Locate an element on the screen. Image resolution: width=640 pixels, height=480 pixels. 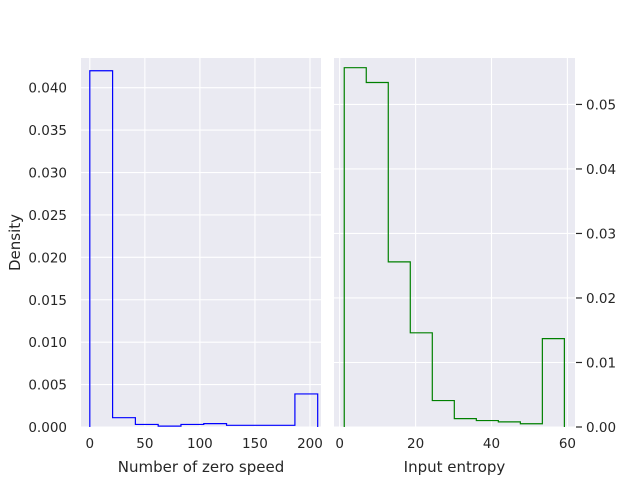
y-tick-label: 0.05 is located at coordinates (601, 105).